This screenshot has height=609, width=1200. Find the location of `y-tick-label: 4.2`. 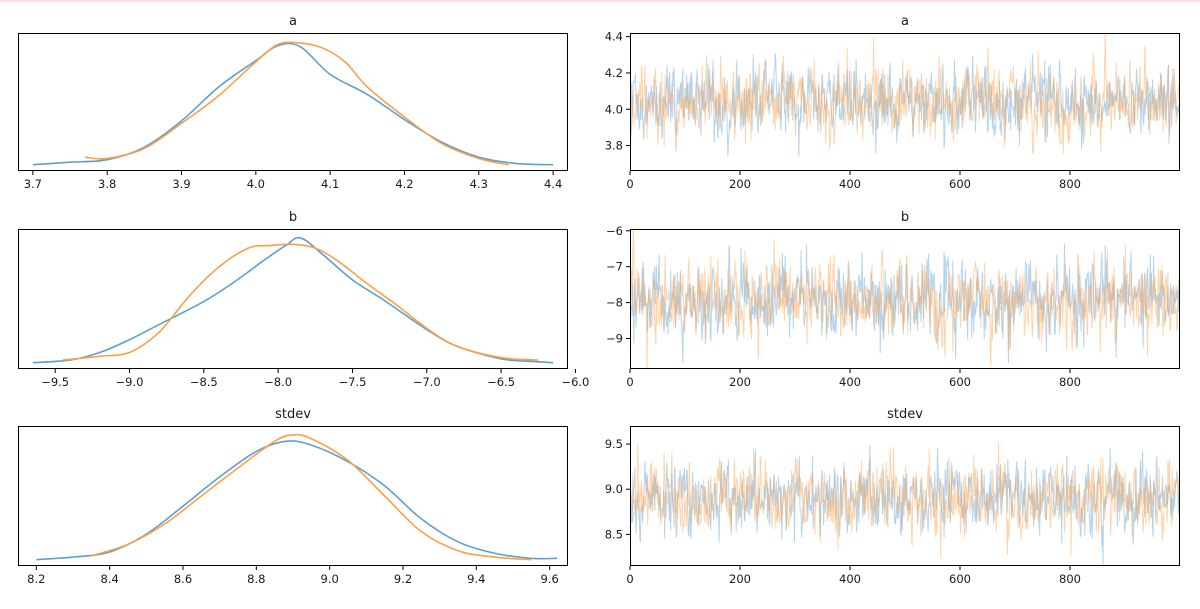

y-tick-label: 4.2 is located at coordinates (614, 73).